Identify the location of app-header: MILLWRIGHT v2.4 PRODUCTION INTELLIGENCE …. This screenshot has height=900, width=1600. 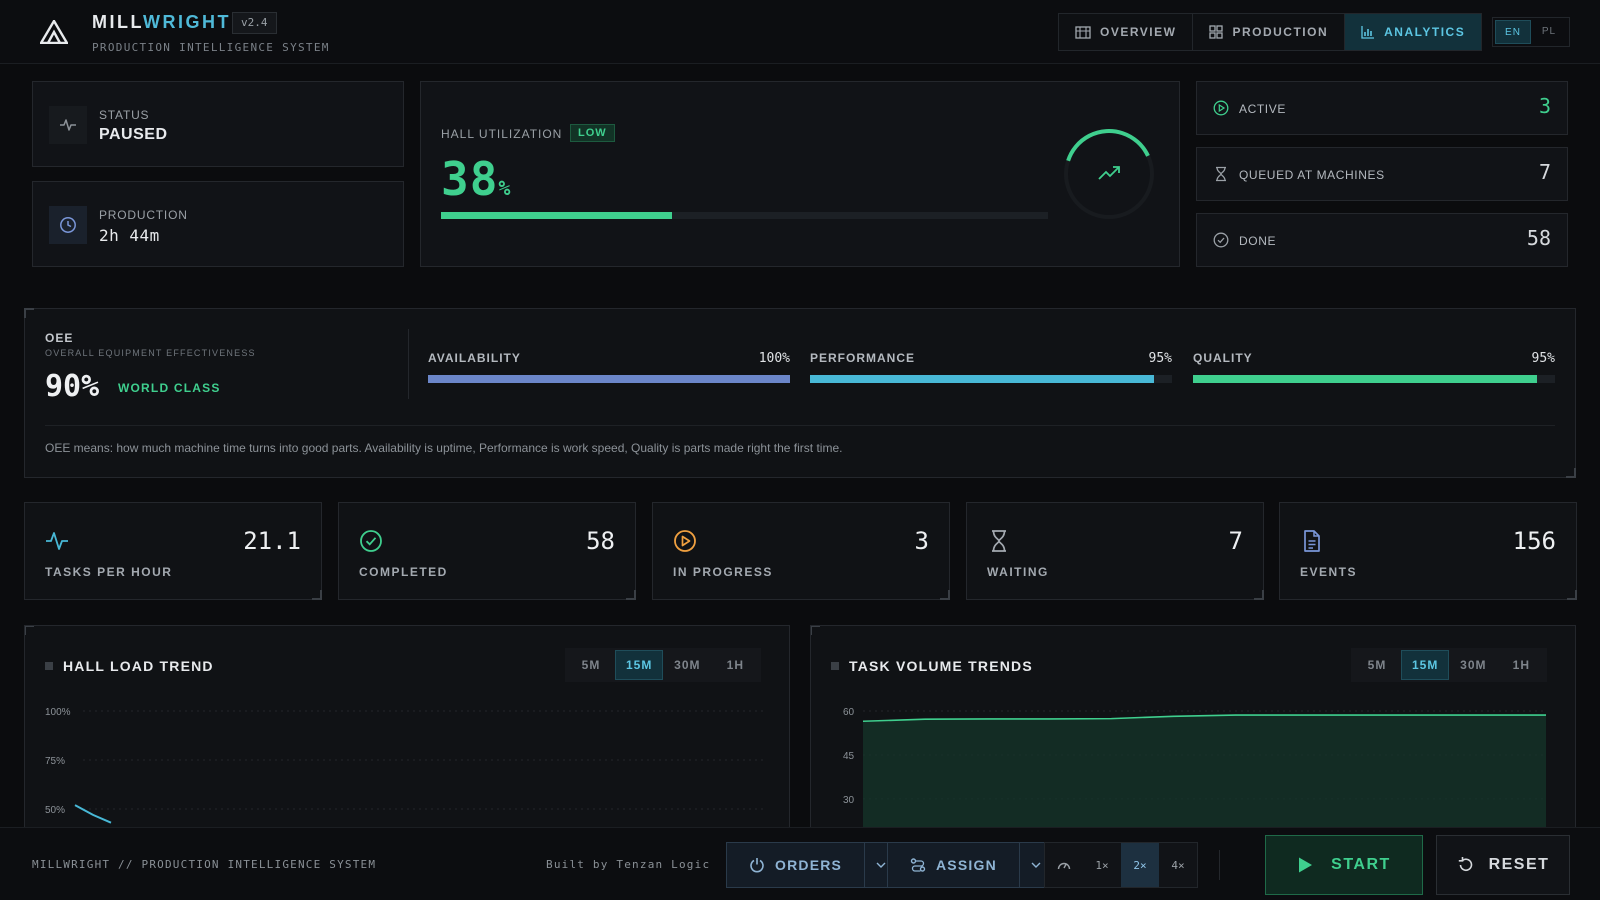
(800, 32).